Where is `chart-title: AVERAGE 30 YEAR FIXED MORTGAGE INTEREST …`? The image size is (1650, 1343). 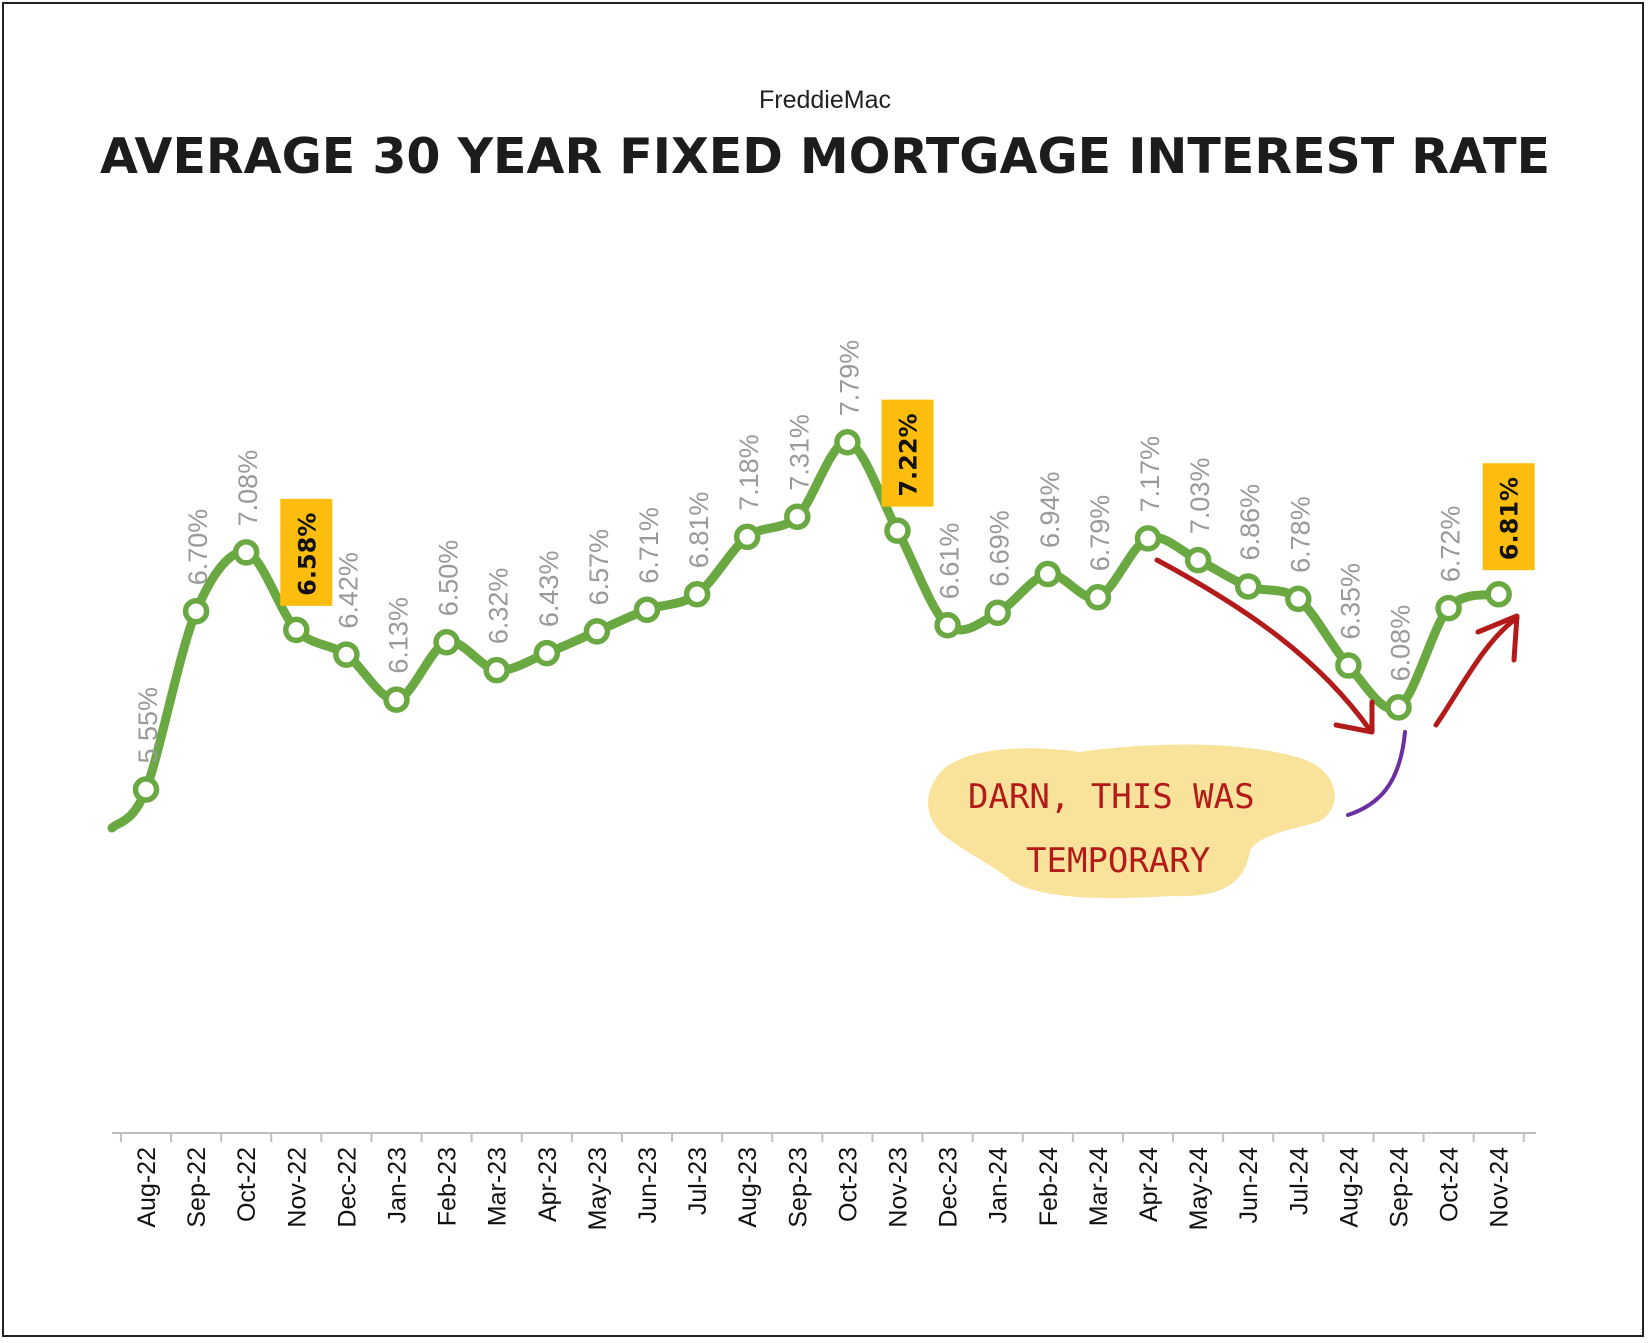
chart-title: AVERAGE 30 YEAR FIXED MORTGAGE INTEREST … is located at coordinates (825, 156).